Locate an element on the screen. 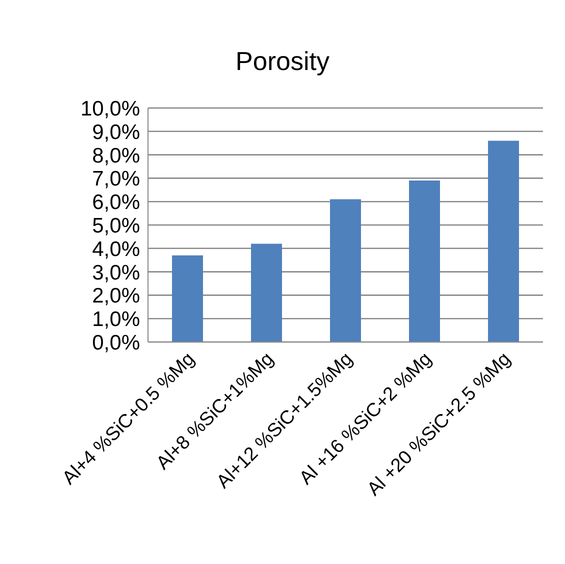  y-tick-label: 8,0% is located at coordinates (116, 156).